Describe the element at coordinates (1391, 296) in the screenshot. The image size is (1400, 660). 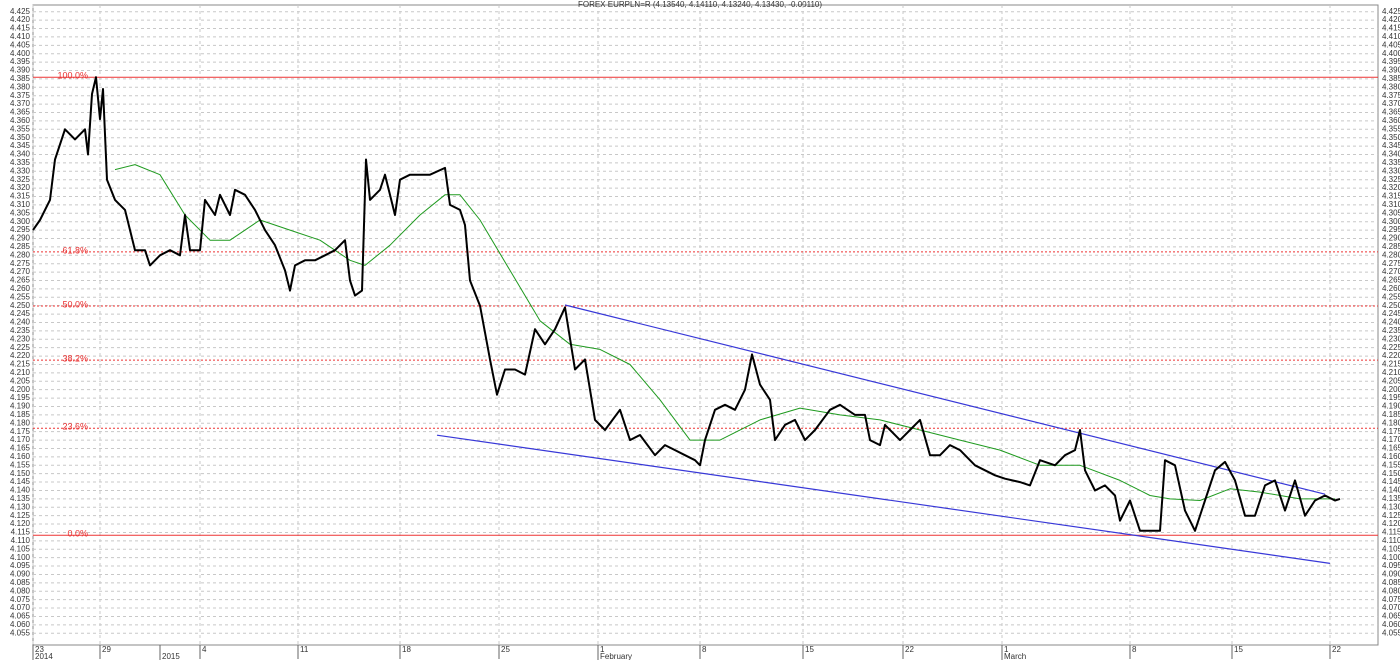
I see `y-tick-label-right: 4.255` at that location.